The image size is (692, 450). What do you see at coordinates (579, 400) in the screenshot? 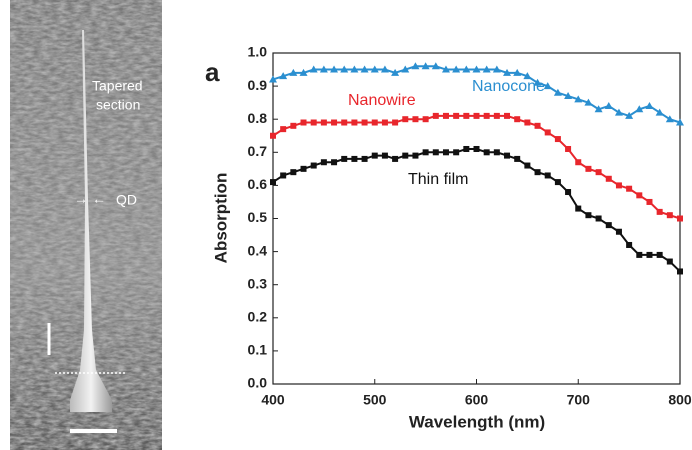
I see `x-tick-label: 700` at bounding box center [579, 400].